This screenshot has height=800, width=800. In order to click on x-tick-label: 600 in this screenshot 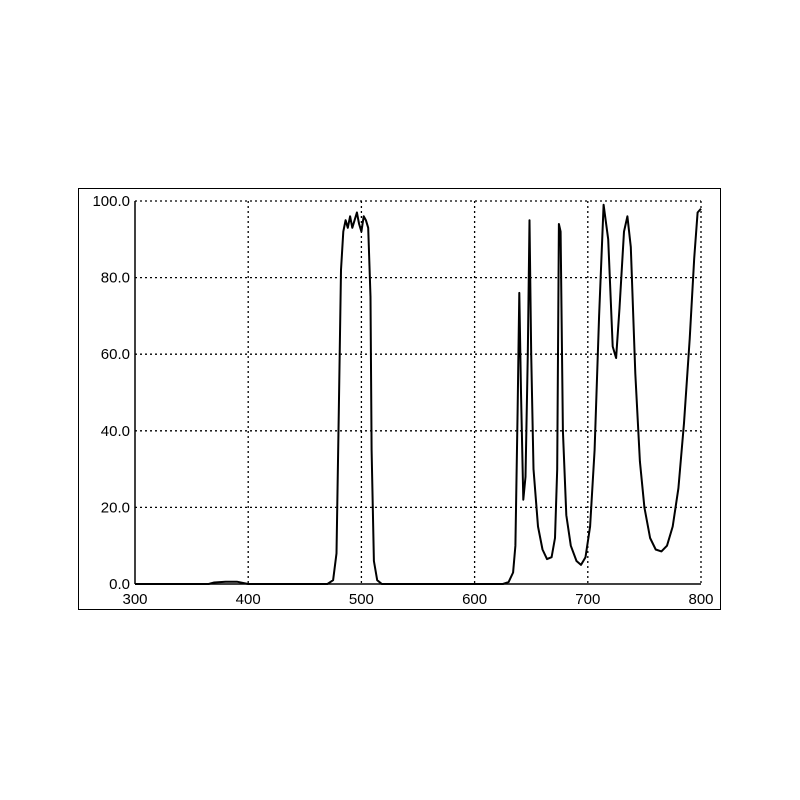, I will do `click(474, 599)`.